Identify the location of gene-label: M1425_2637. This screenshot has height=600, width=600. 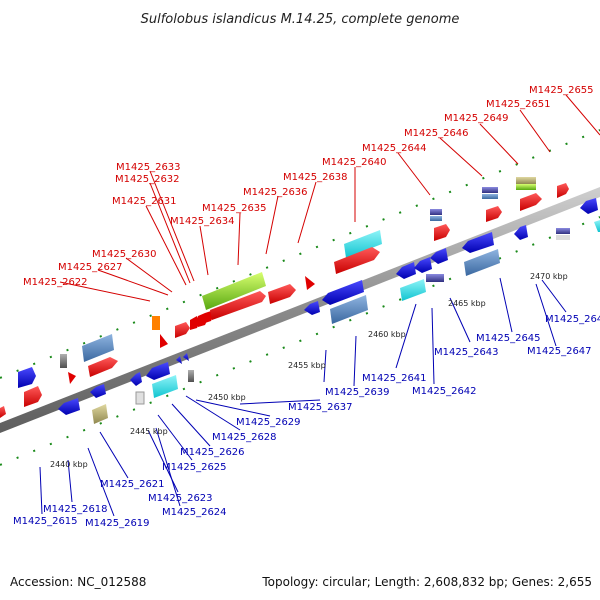
(320, 407).